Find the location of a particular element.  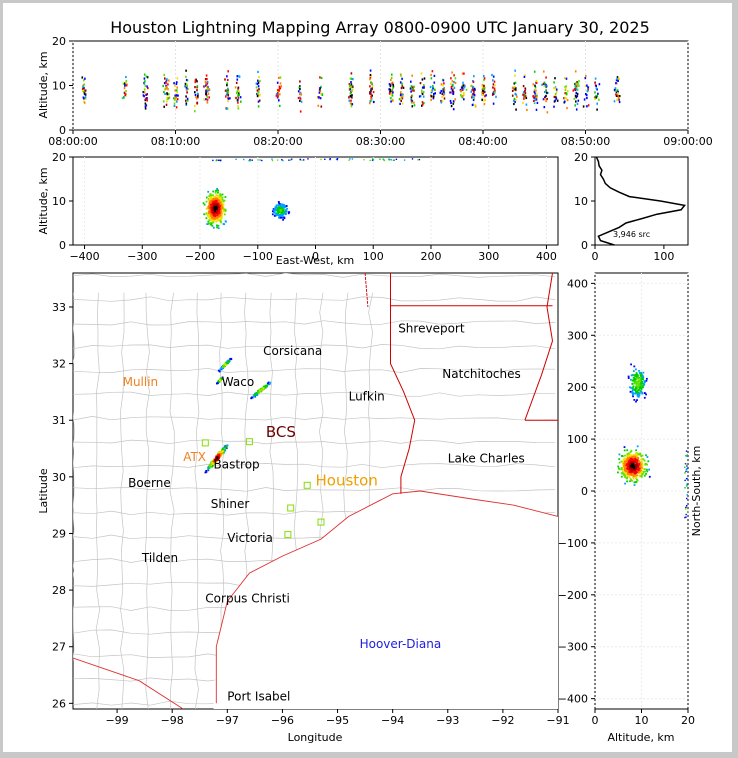

time-tick-label: 09:00:00 is located at coordinates (687, 141).